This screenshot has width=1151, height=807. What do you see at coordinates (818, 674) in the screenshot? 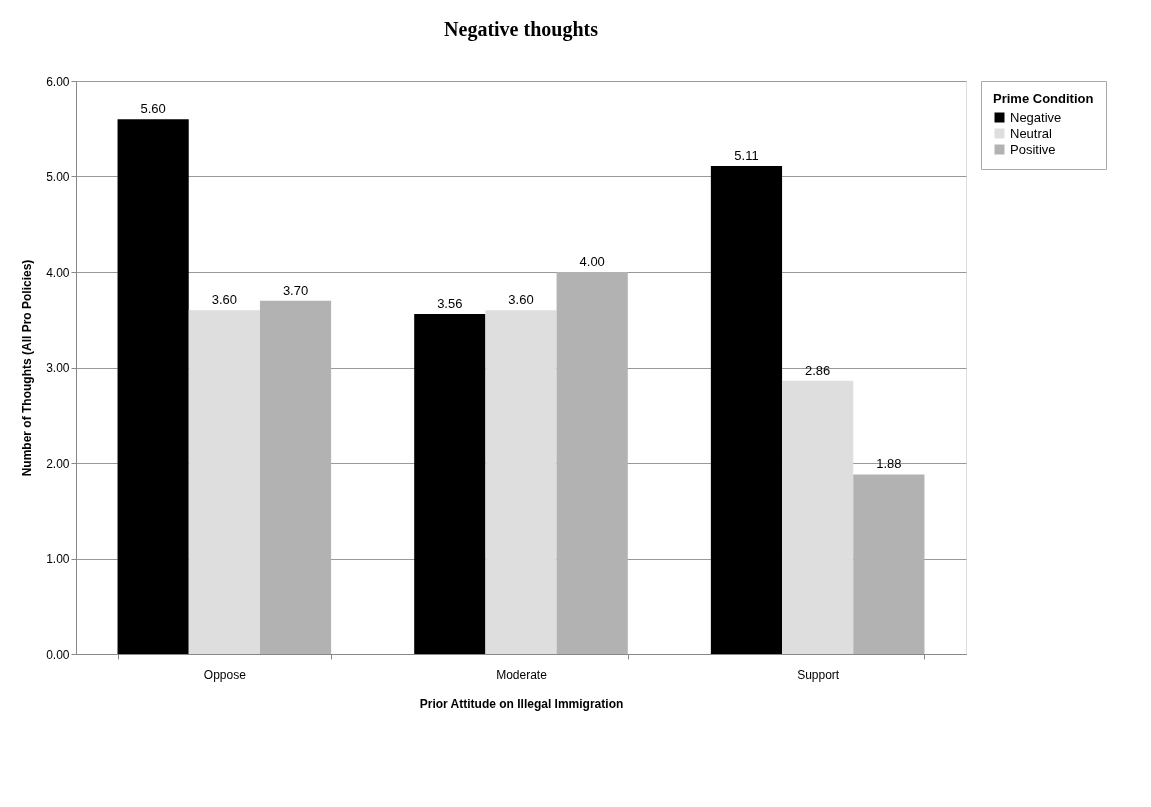
I see `x-tick-label: Support` at bounding box center [818, 674].